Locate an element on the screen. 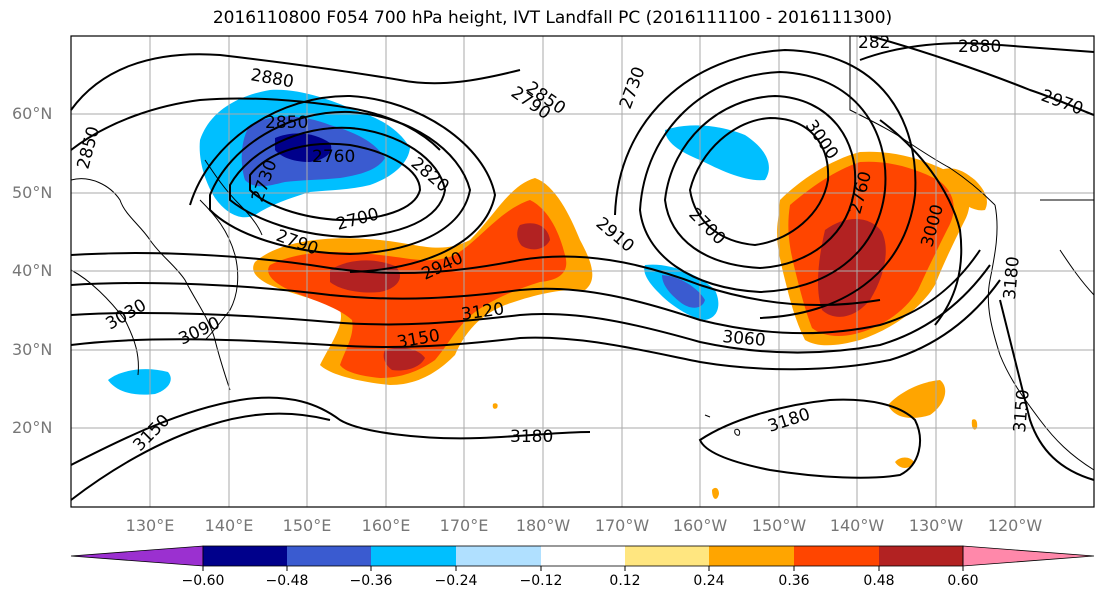 The image size is (1105, 601). colorbar-tick-label: 0.36 is located at coordinates (794, 581).